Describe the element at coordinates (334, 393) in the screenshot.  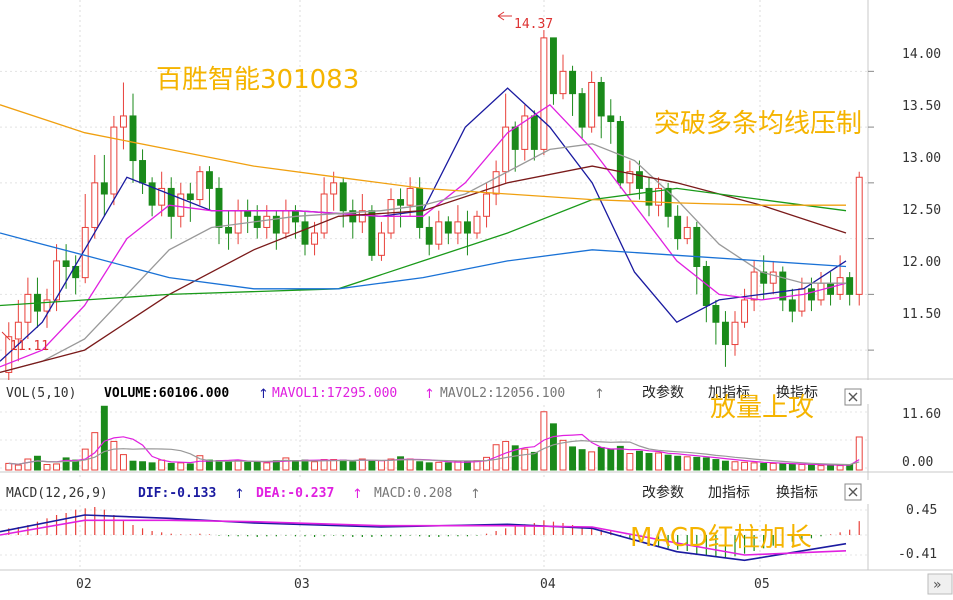
I see `vol-mavol1-value: MAVOL1:17295.000` at that location.